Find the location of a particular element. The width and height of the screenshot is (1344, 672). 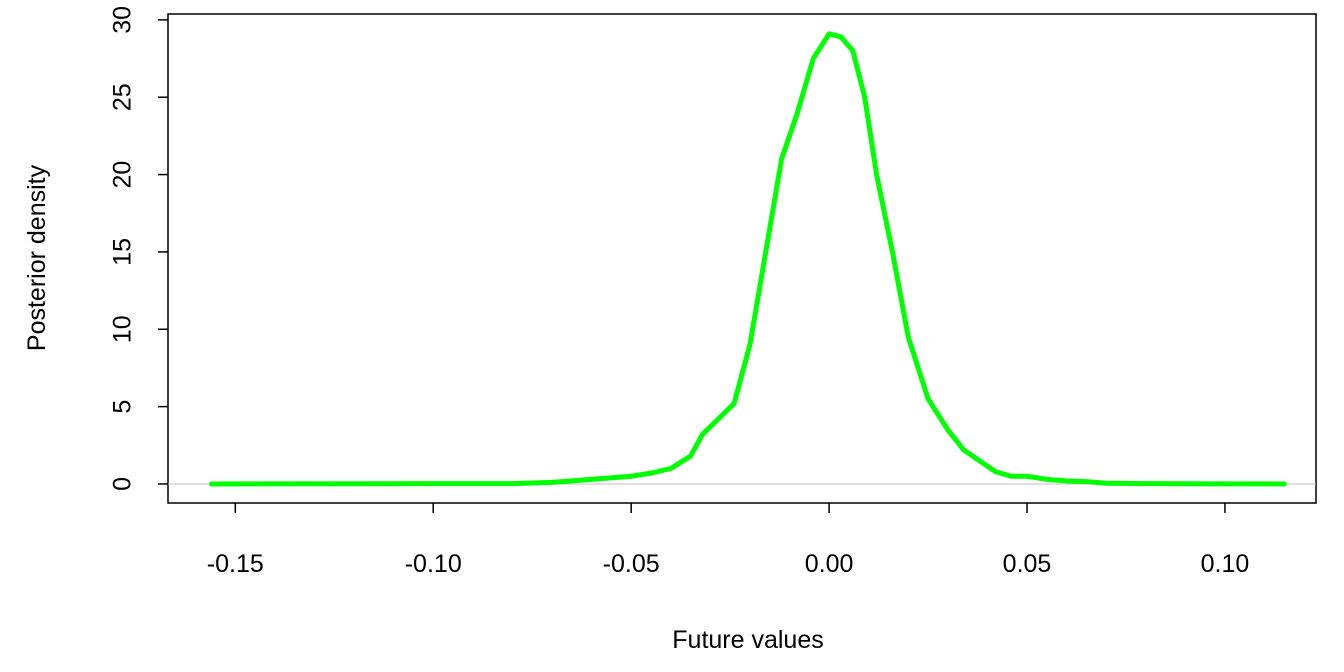

x-tick-label: 0.00 is located at coordinates (829, 564).